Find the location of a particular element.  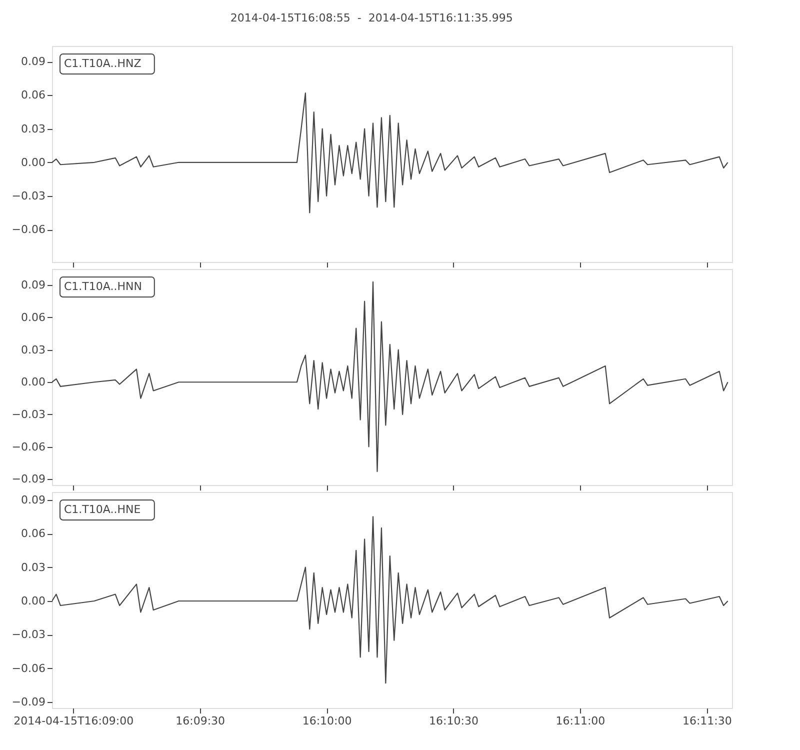

text: C1.T10A..HNZ is located at coordinates (103, 63).